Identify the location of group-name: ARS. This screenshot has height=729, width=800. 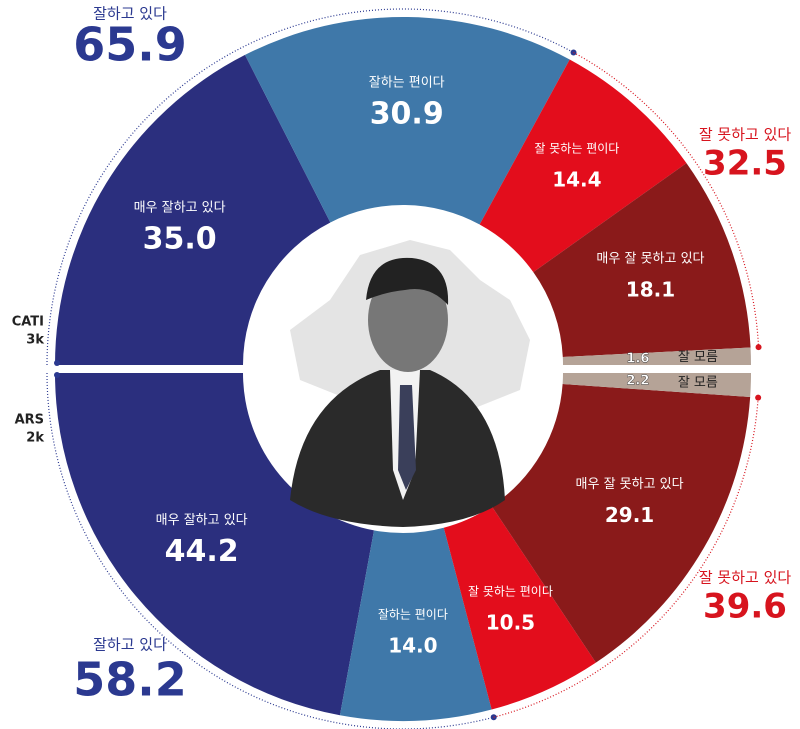
(29, 420).